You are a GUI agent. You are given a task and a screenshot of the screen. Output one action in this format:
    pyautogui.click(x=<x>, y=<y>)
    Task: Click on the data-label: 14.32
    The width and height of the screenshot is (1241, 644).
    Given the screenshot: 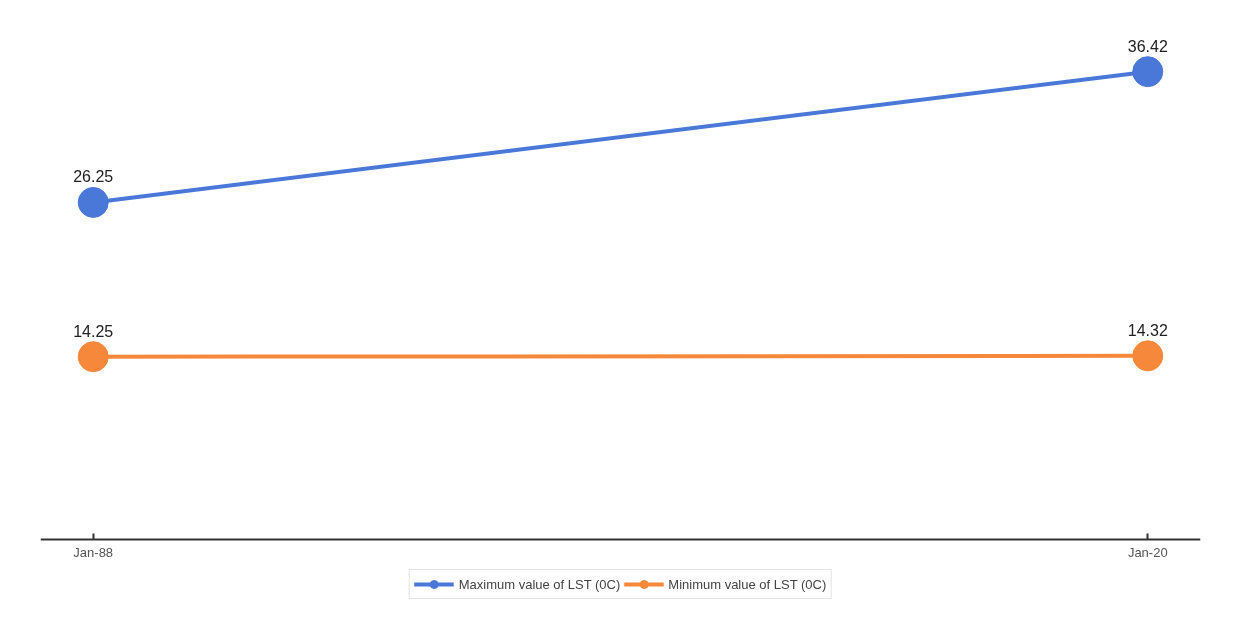 What is the action you would take?
    pyautogui.click(x=1147, y=330)
    